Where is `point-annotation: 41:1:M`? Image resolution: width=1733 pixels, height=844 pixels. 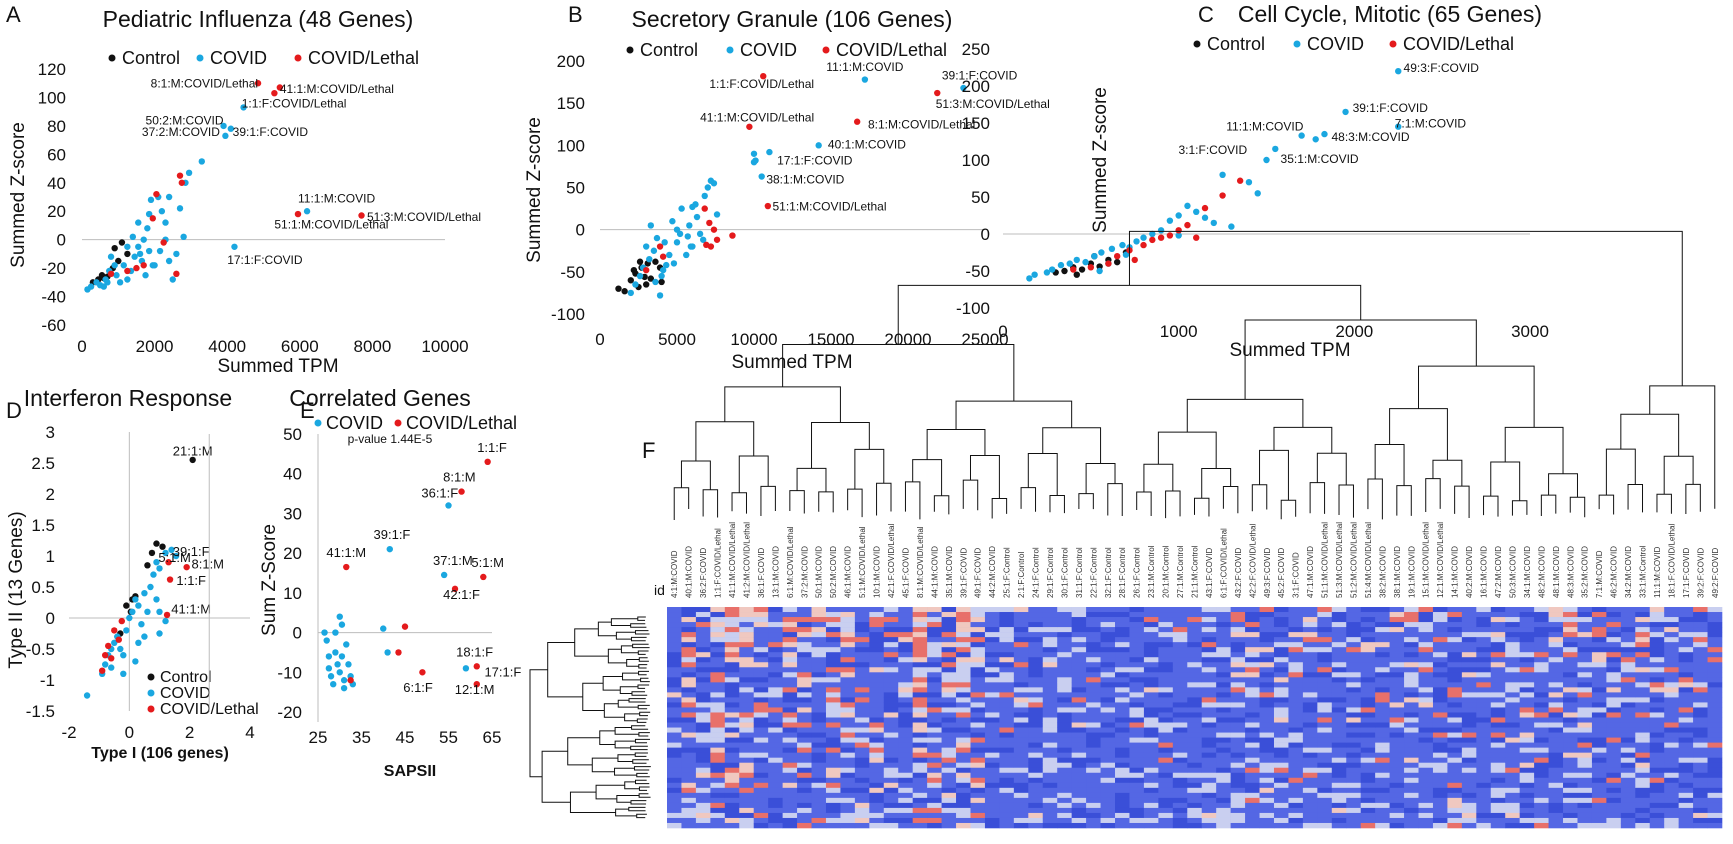
point-annotation: 41:1:M is located at coordinates (191, 609).